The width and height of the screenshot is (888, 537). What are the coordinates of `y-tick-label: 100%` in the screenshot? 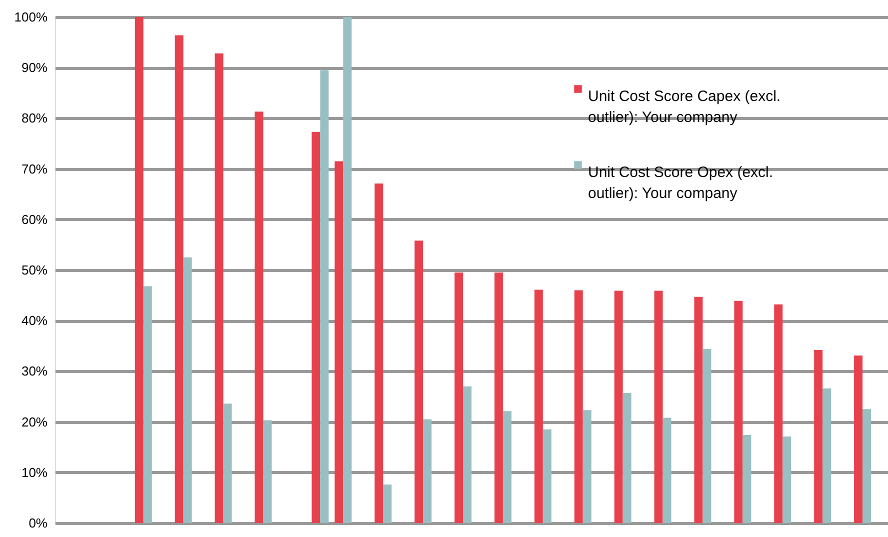 It's located at (31, 17).